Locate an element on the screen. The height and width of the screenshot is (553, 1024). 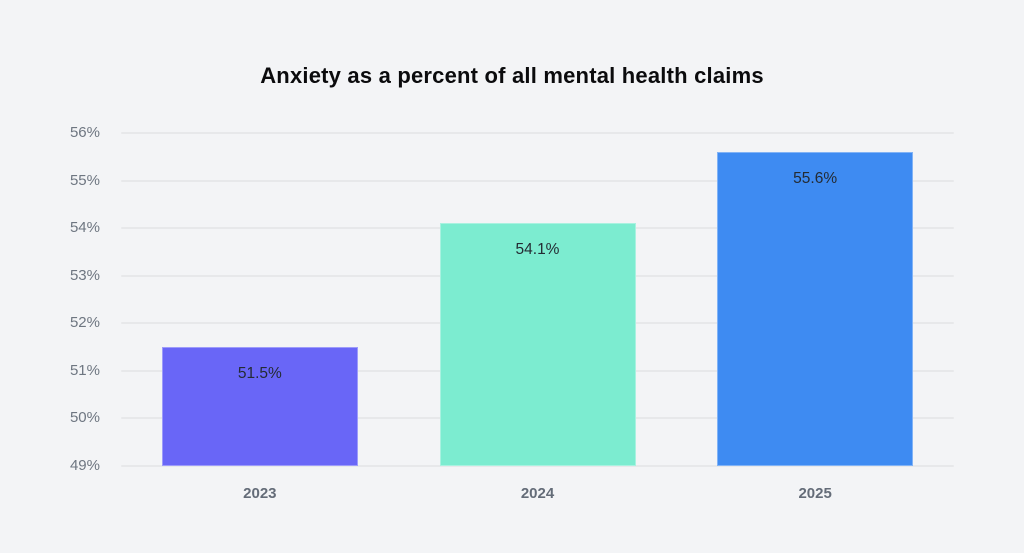
bar-value-label: 55.6% is located at coordinates (815, 179).